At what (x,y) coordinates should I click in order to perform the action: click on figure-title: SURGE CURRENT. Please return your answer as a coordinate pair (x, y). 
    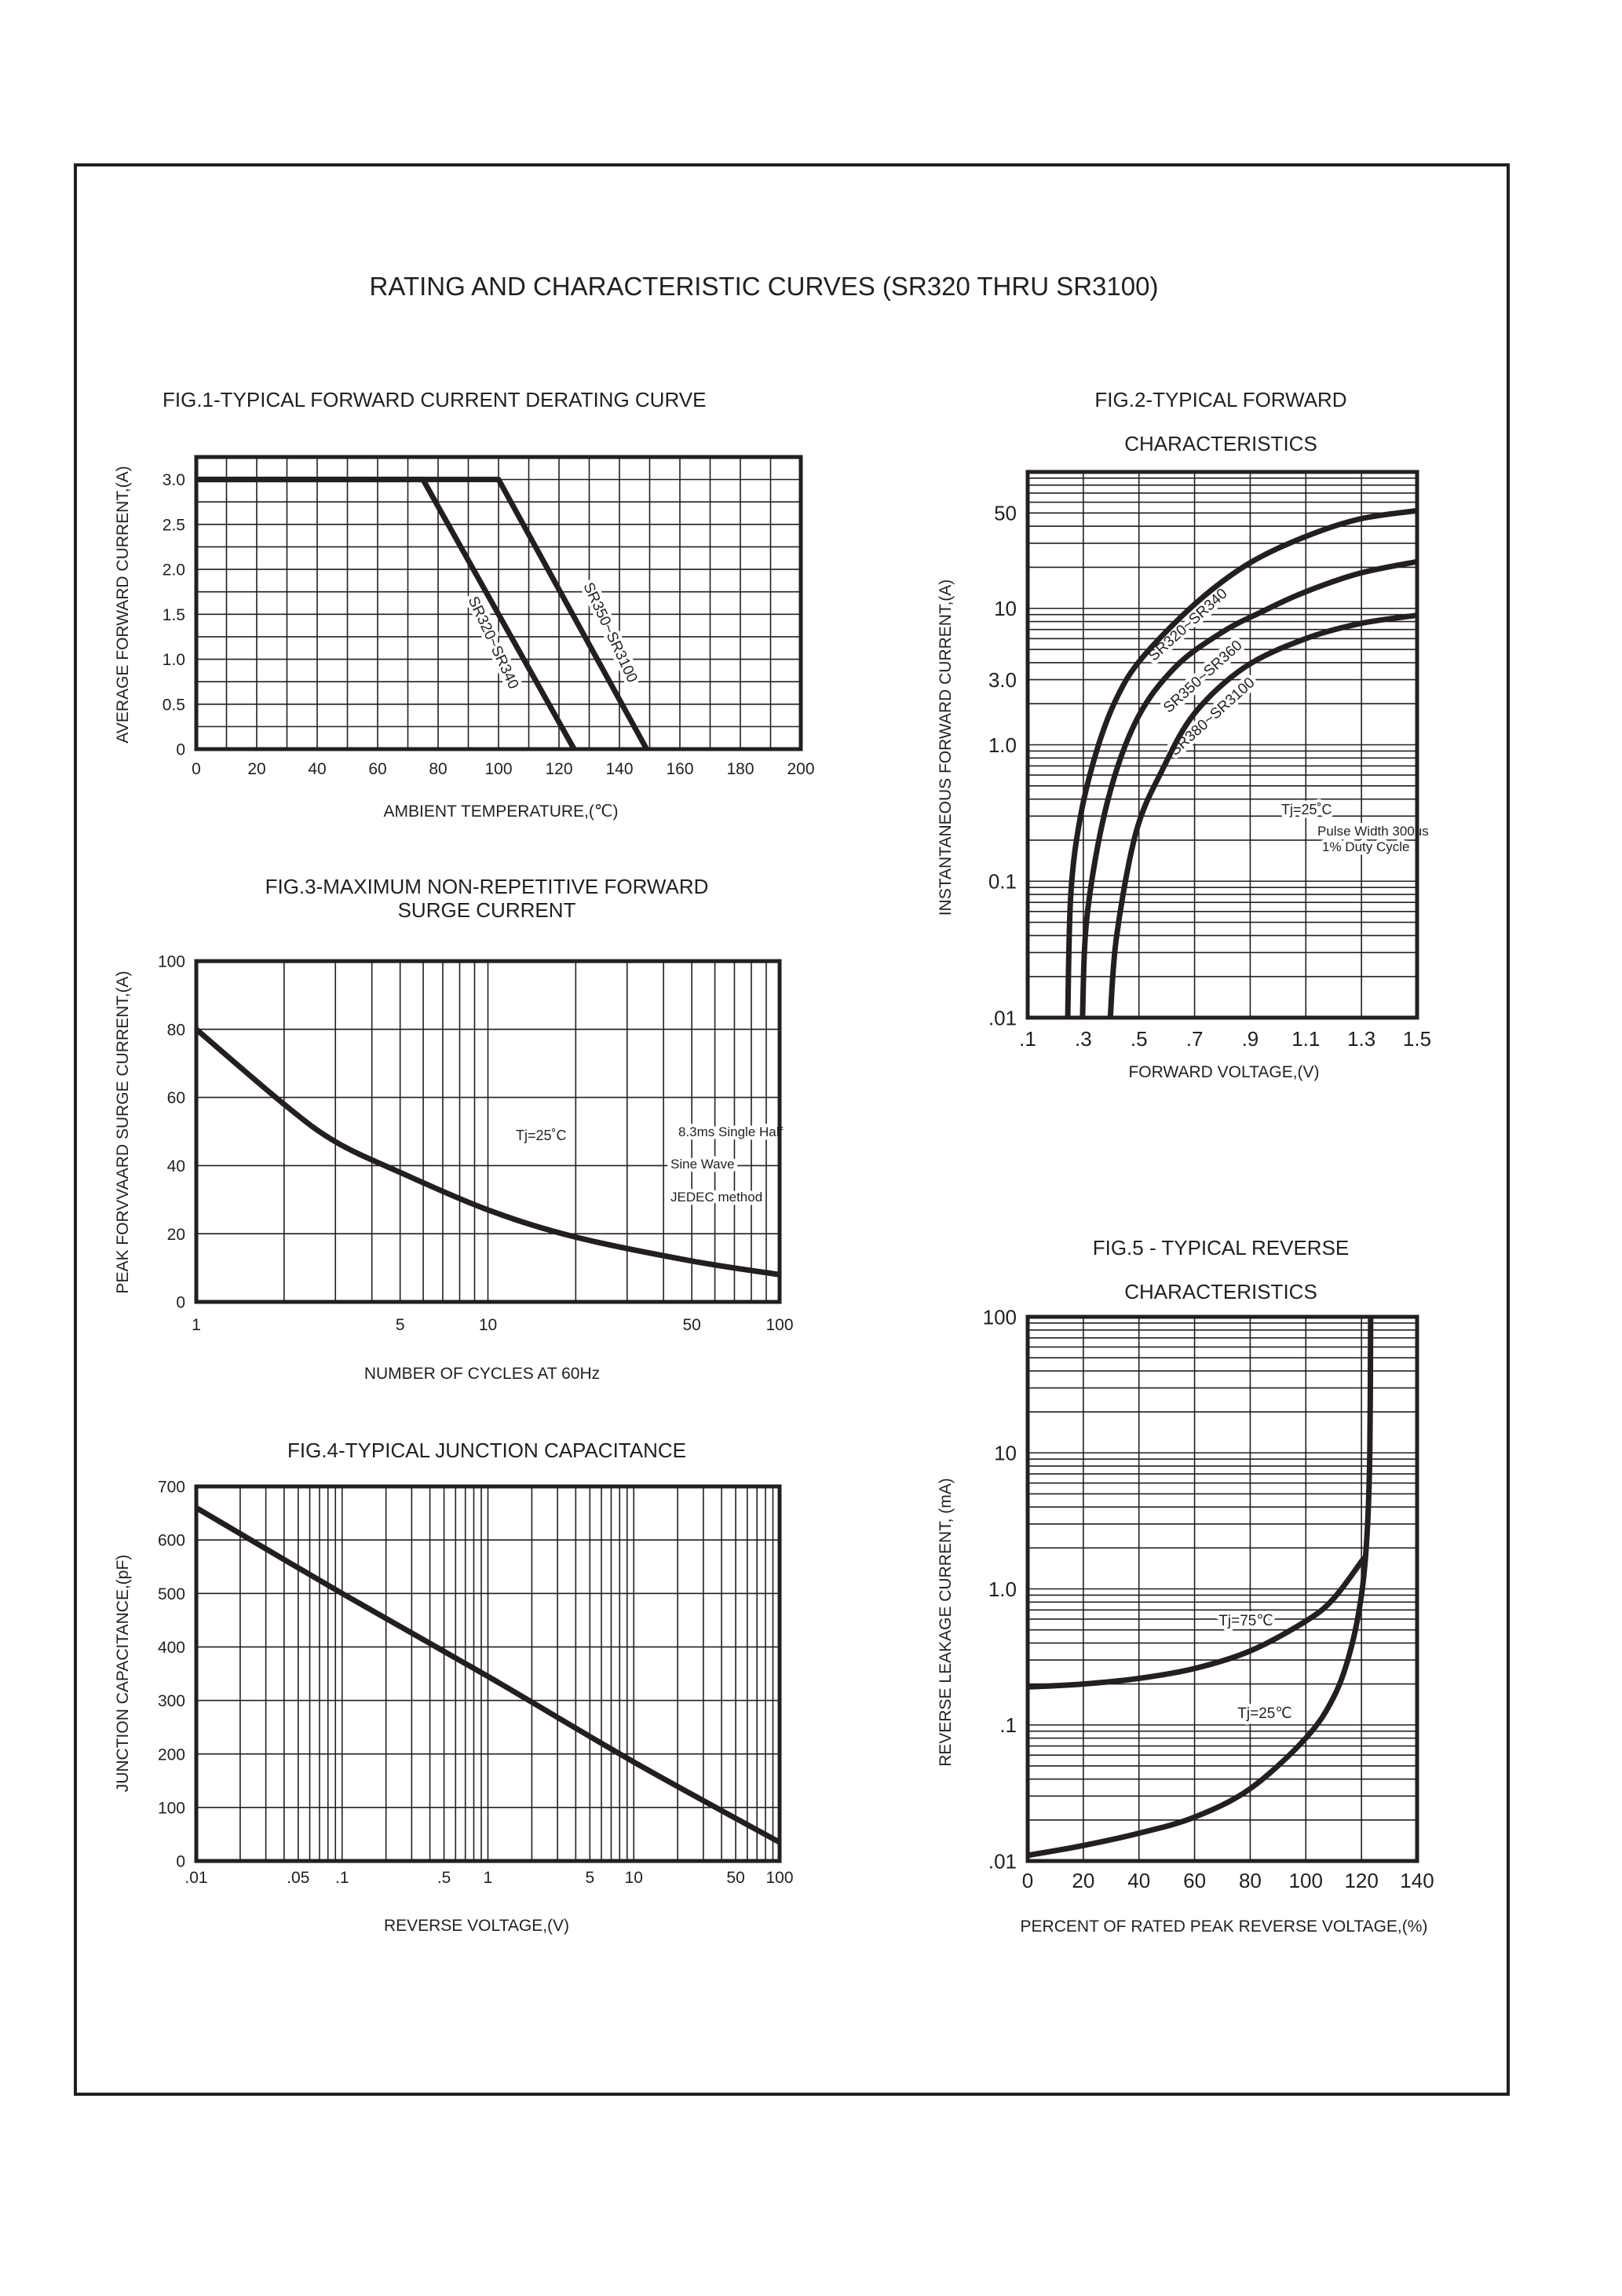
    Looking at the image, I should click on (487, 910).